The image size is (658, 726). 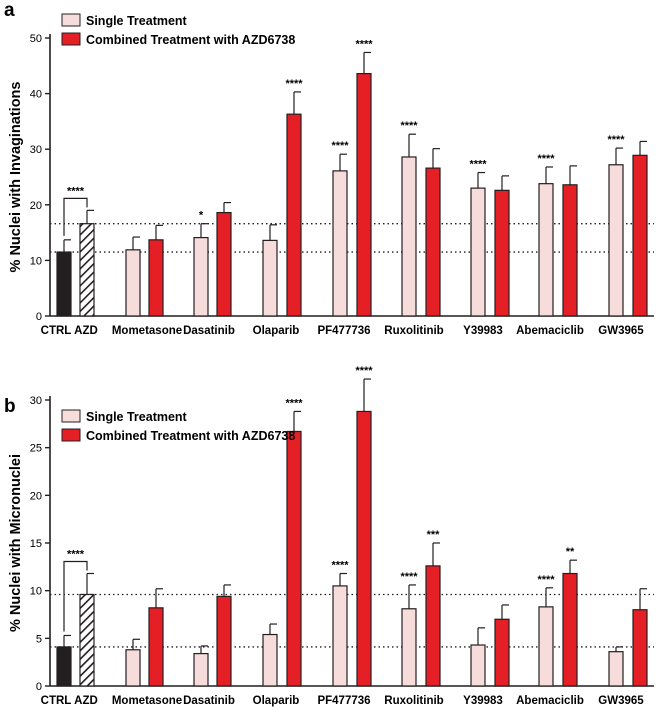 What do you see at coordinates (36, 39) in the screenshot?
I see `y-tick-label: 50` at bounding box center [36, 39].